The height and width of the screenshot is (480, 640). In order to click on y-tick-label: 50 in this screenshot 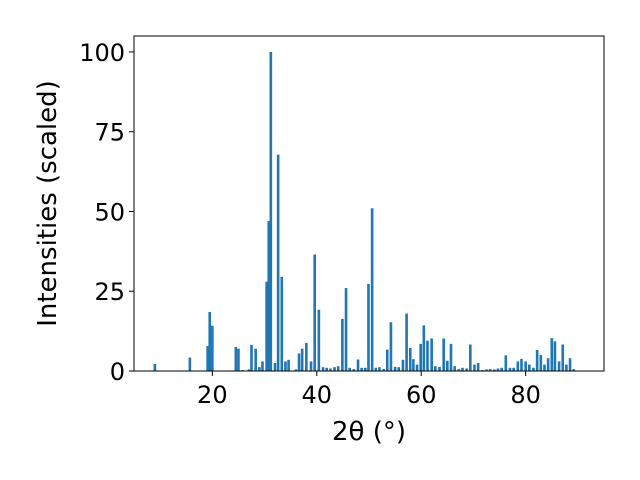, I will do `click(109, 212)`.